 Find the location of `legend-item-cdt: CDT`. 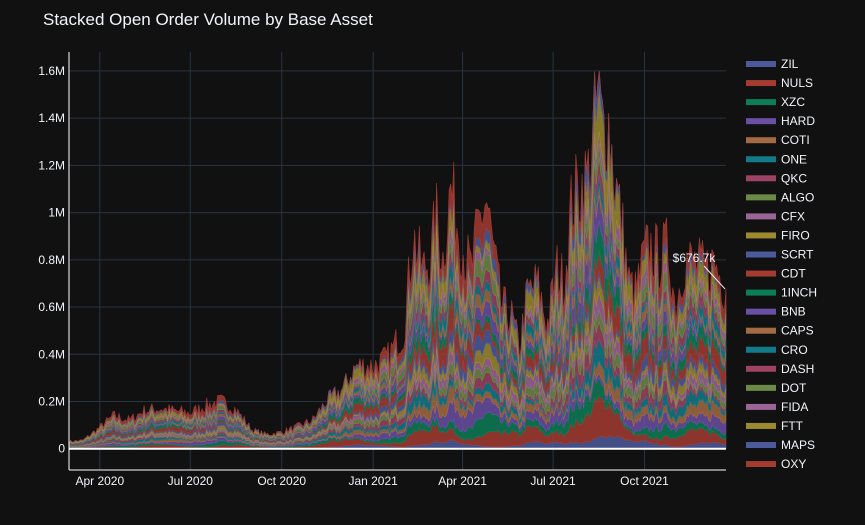

legend-item-cdt: CDT is located at coordinates (776, 274).